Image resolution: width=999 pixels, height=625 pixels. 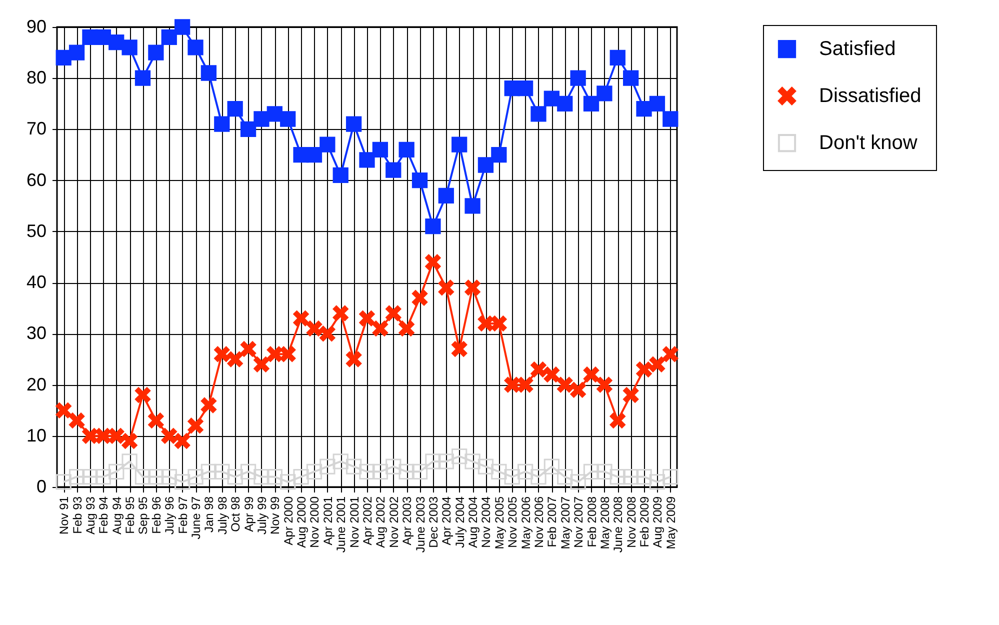 I want to click on x-tick-label: Sep 95, so click(x=143, y=515).